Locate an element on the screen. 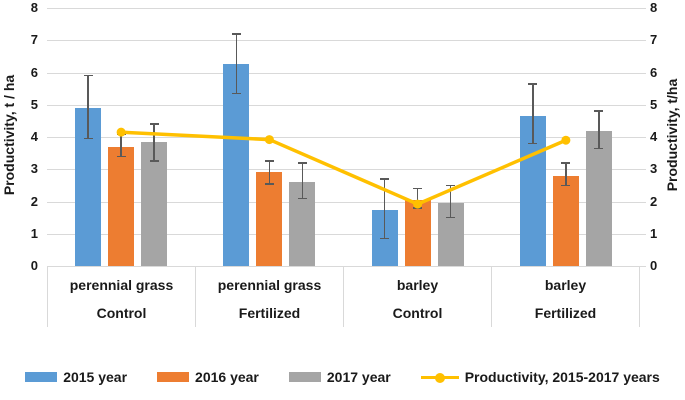  y-tick-label-right: 4 is located at coordinates (654, 136).